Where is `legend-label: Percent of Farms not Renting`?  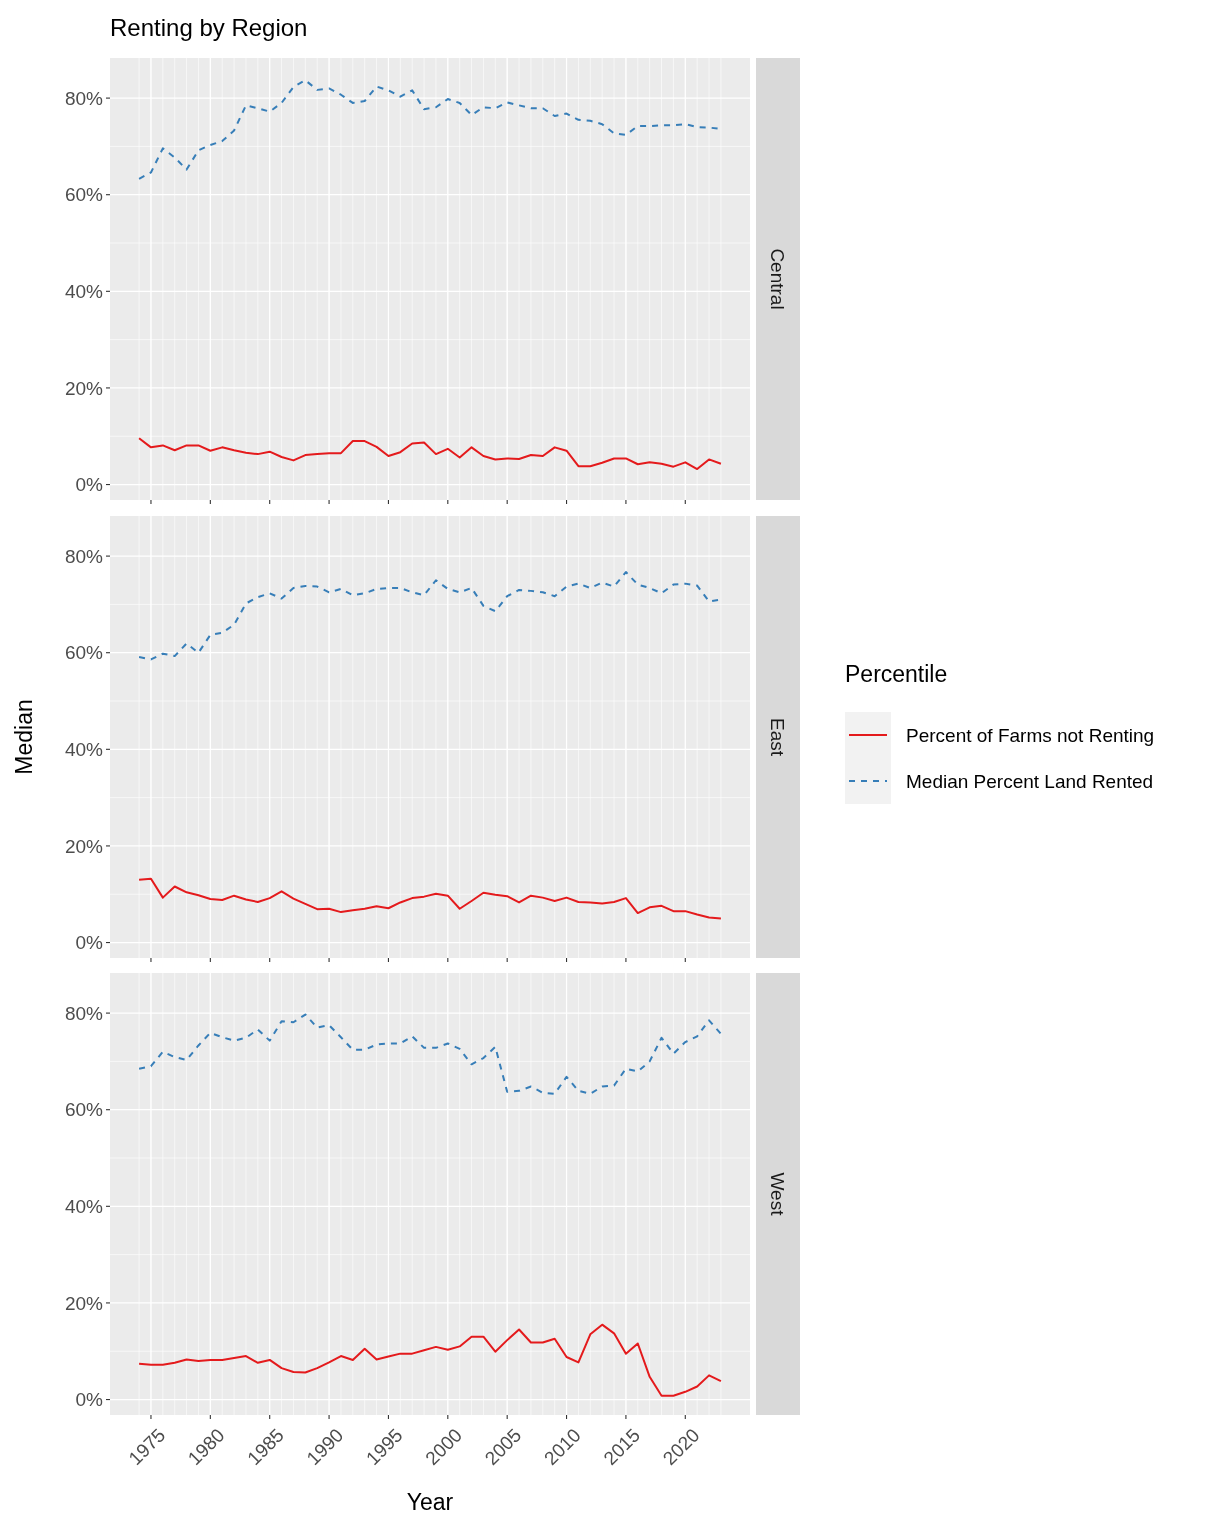 legend-label: Percent of Farms not Renting is located at coordinates (1030, 735).